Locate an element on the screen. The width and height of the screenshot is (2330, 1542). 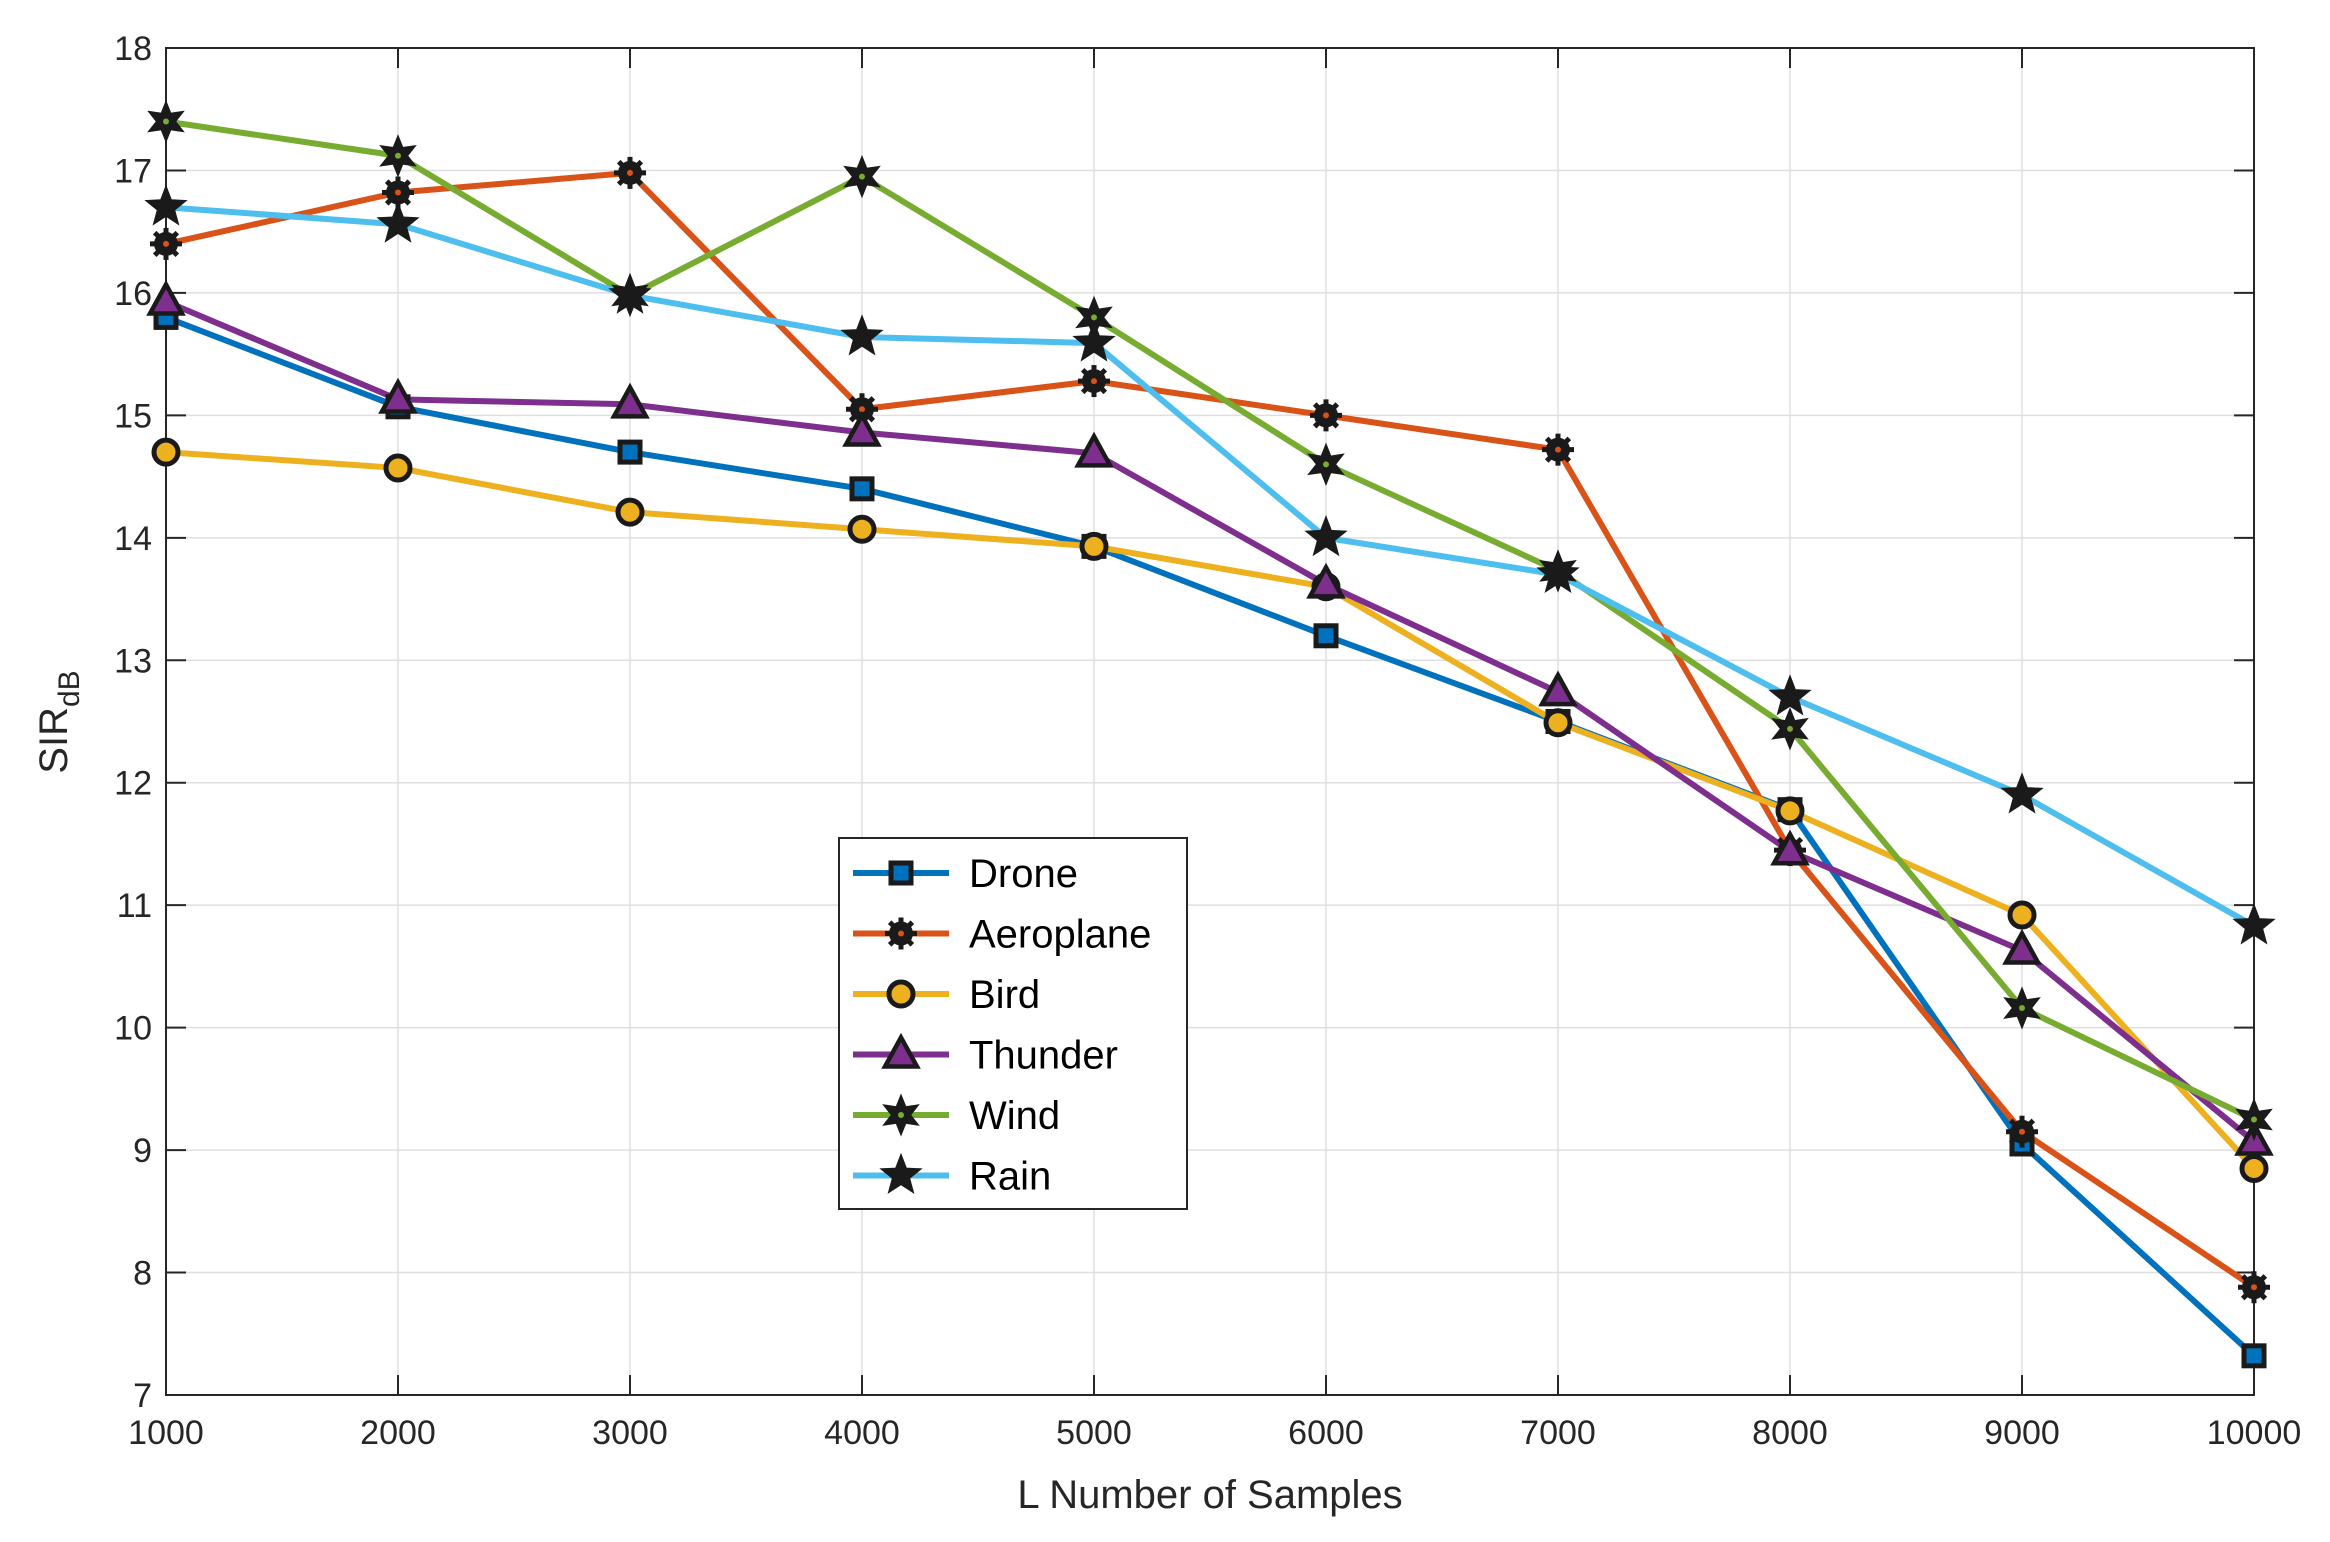
legend-label-rain: Rain is located at coordinates (1010, 1177).